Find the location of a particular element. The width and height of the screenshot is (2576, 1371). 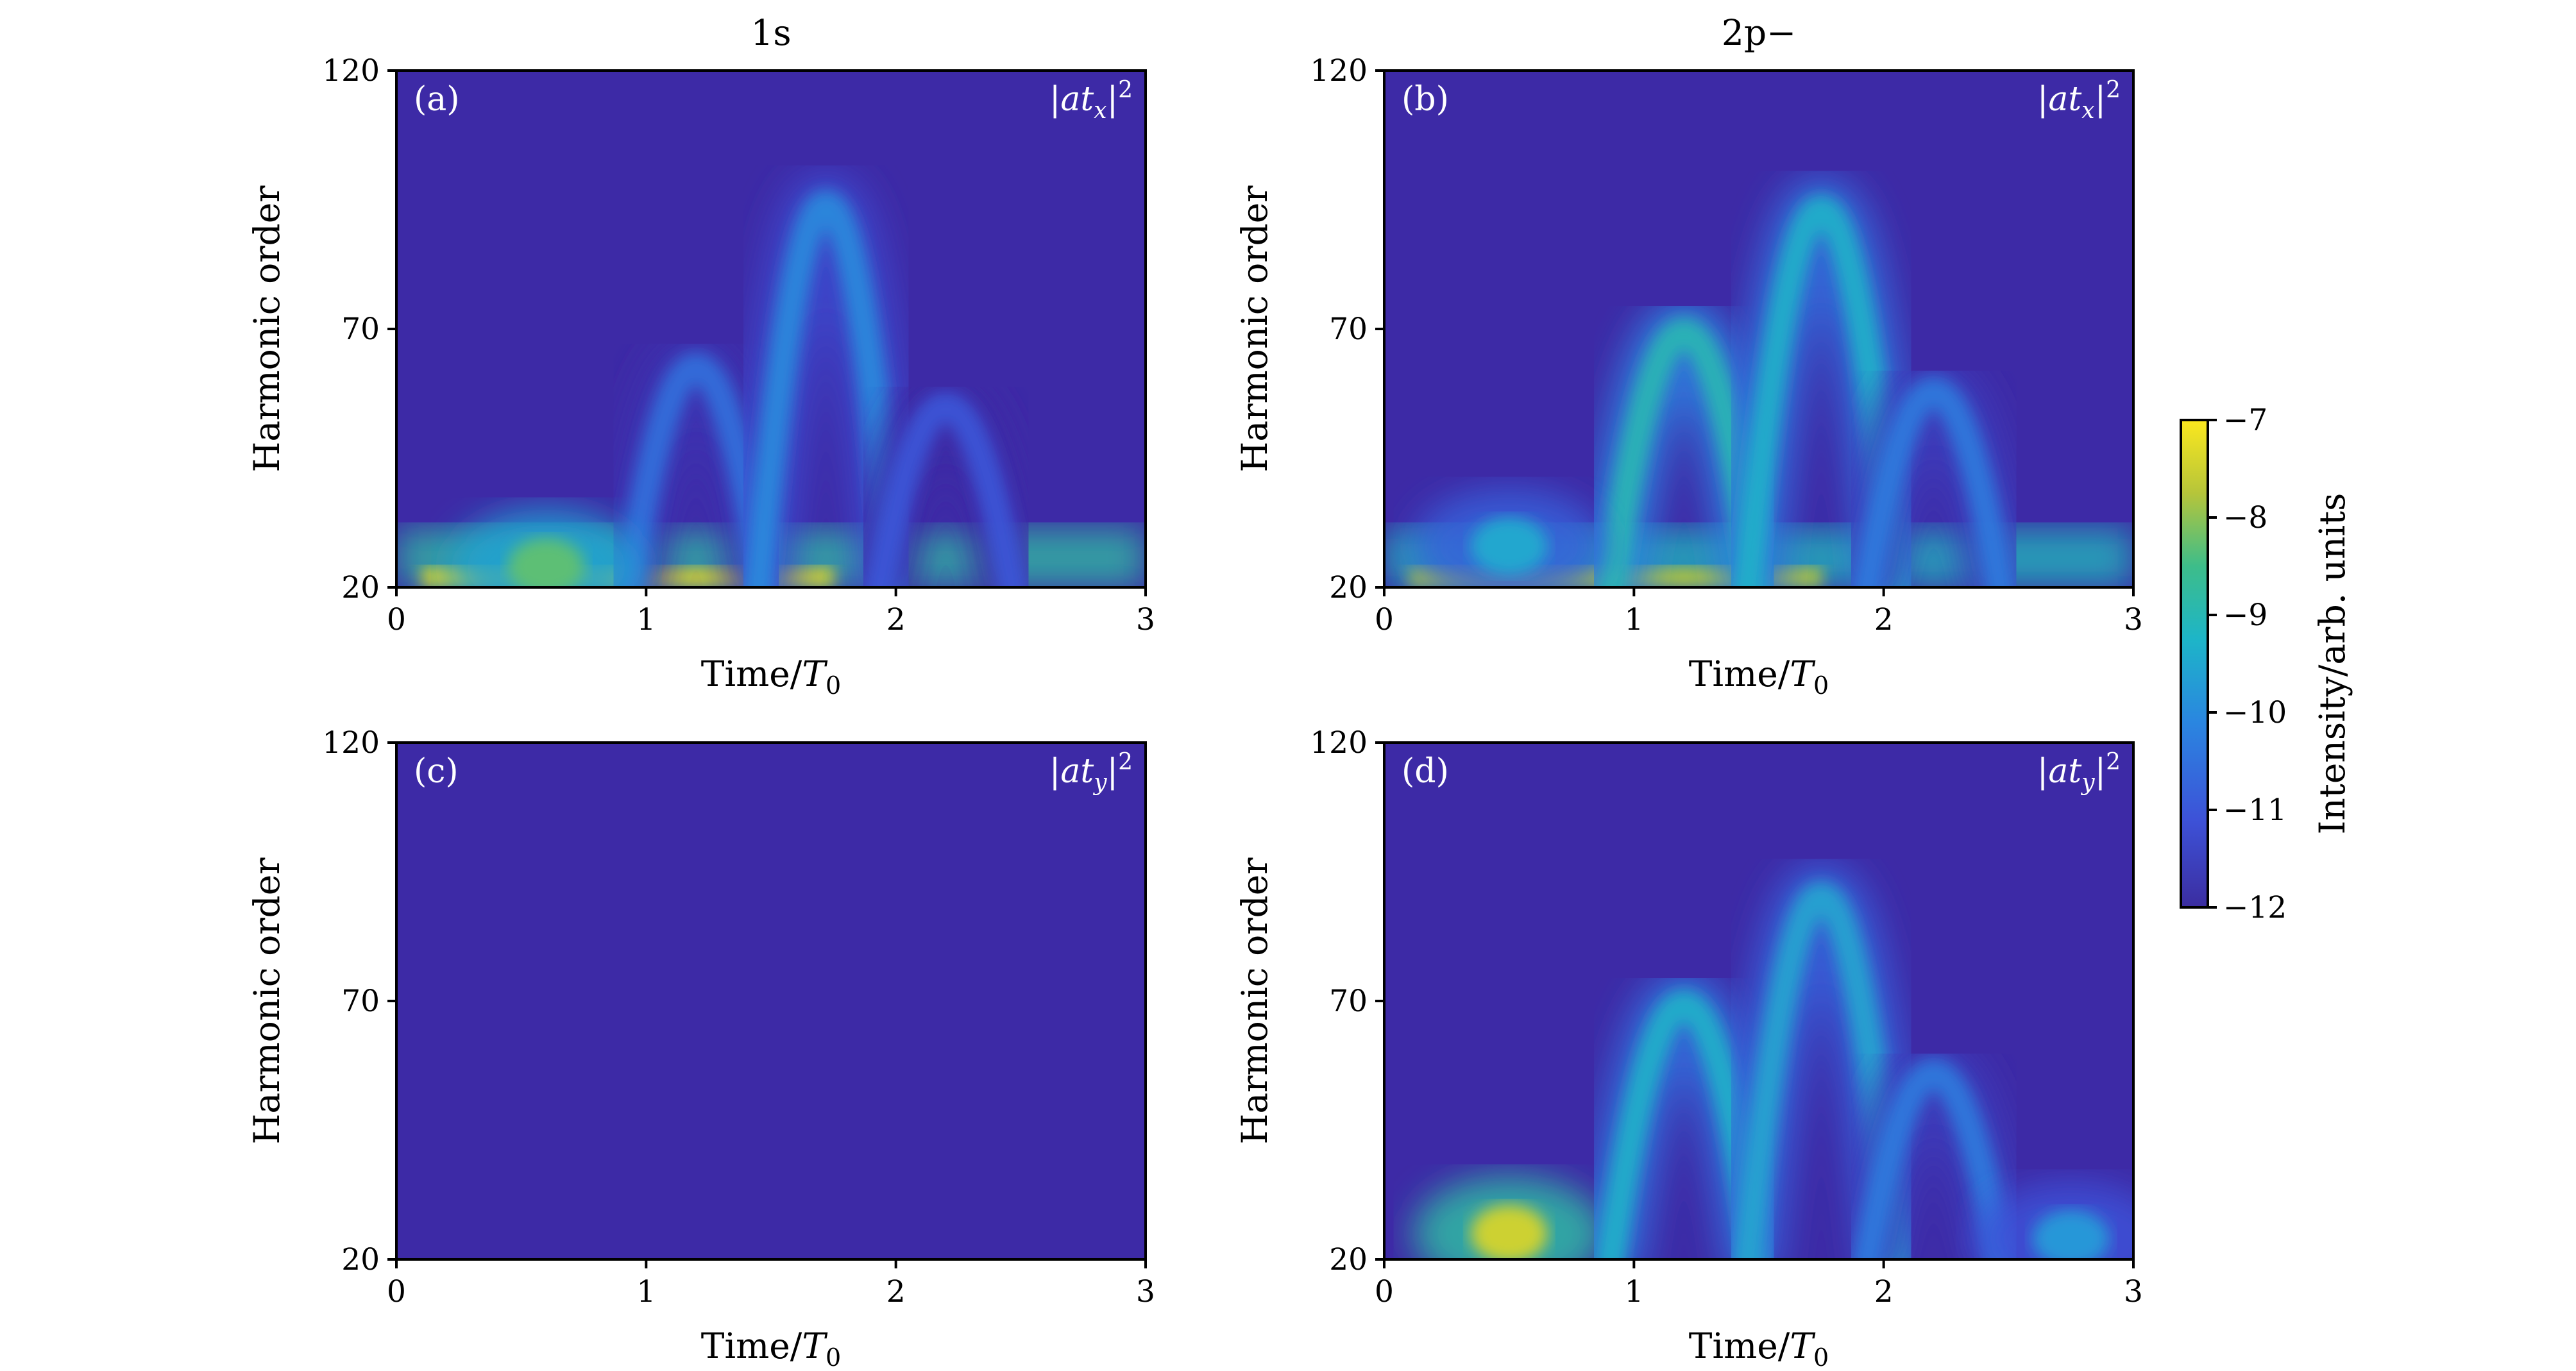

panel-d-heatmap is located at coordinates (1772, 1060).